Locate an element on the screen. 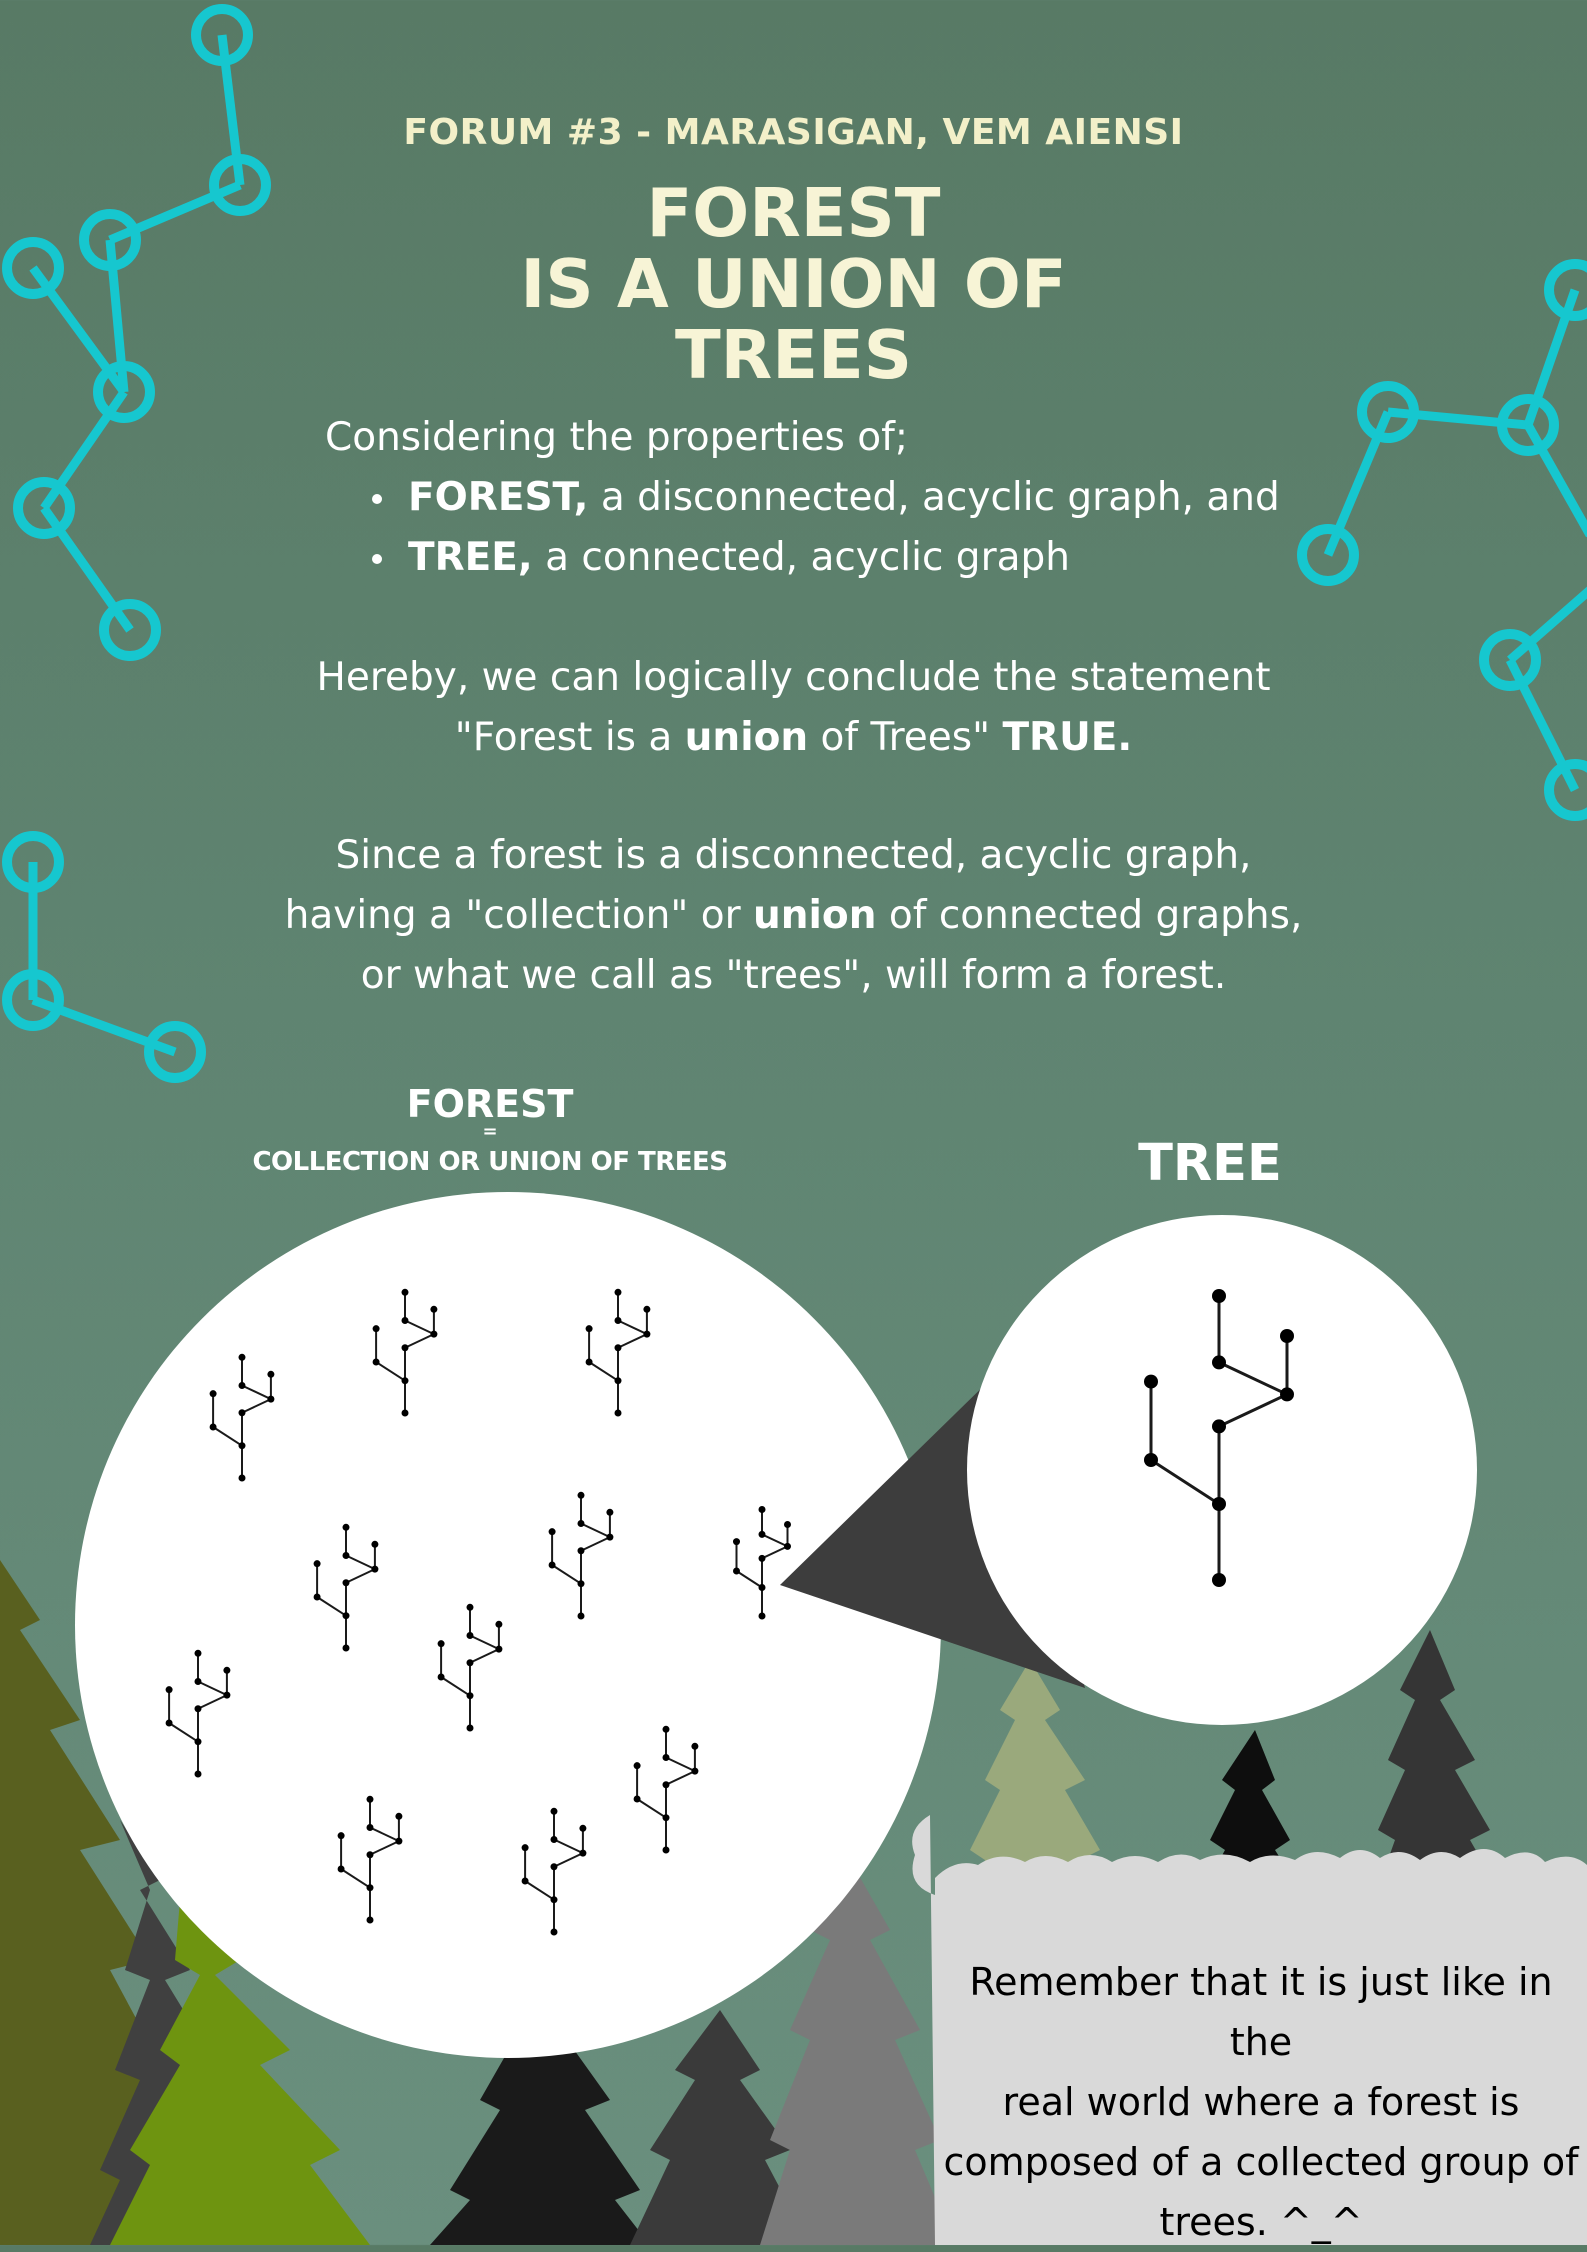 This screenshot has width=1587, height=2252. equals-sign: = is located at coordinates (490, 1131).